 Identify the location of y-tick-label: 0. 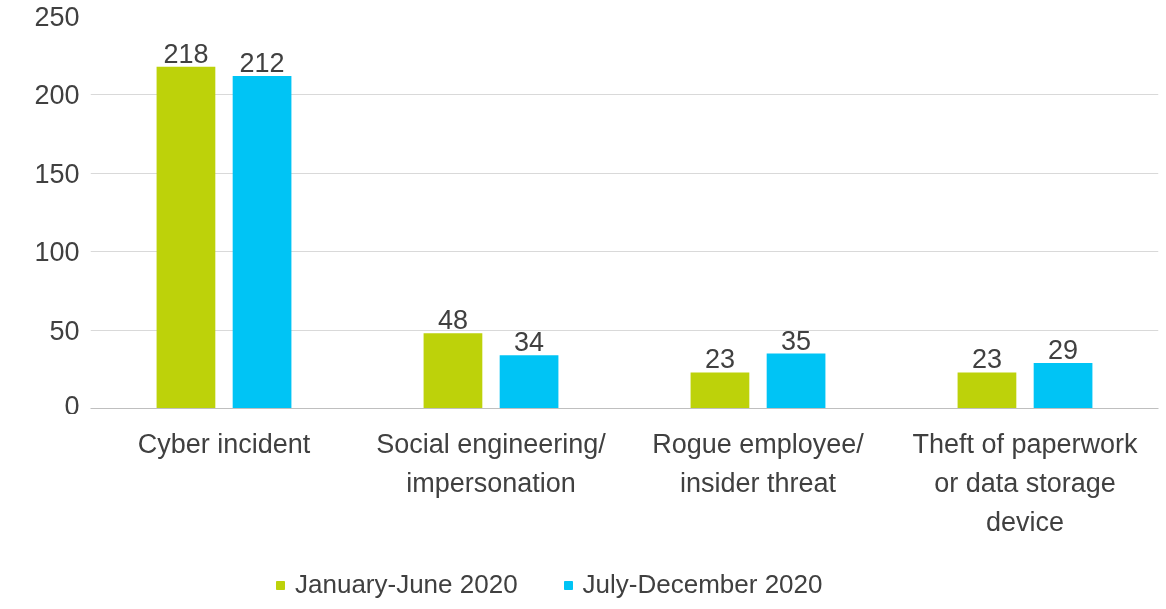
(72, 405).